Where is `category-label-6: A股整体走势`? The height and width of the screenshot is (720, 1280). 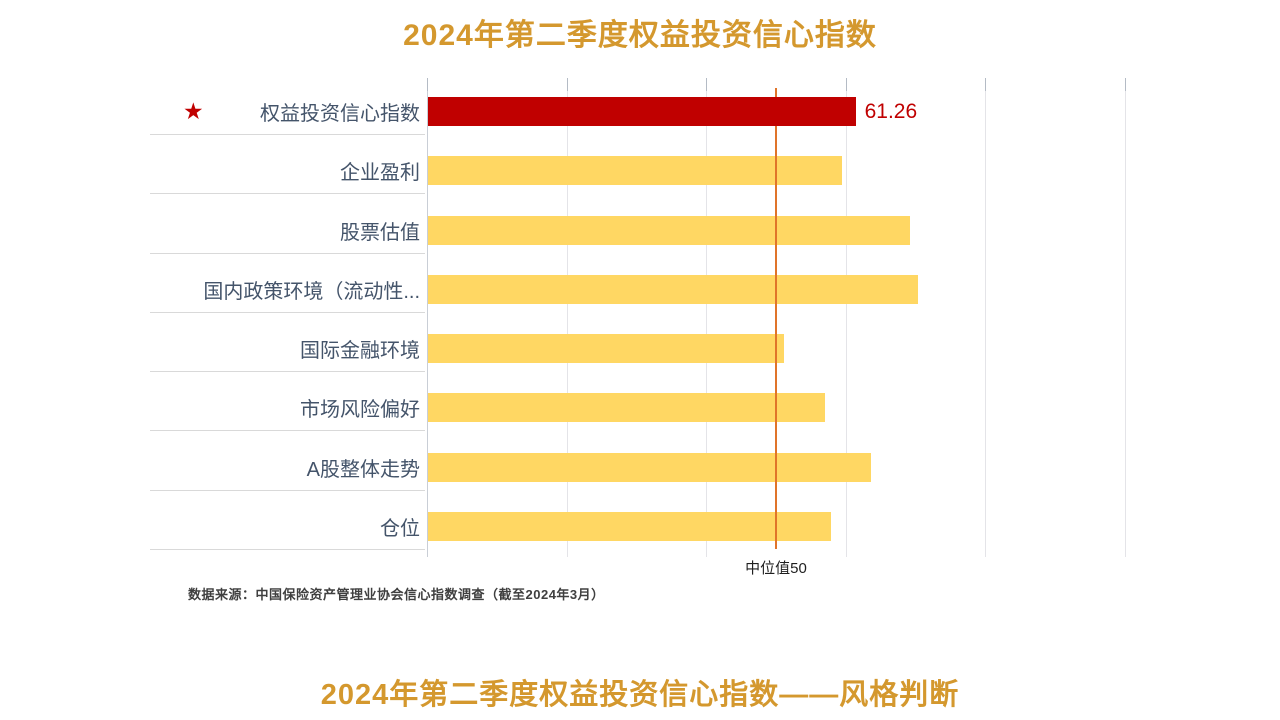
category-label-6: A股整体走势 is located at coordinates (363, 469).